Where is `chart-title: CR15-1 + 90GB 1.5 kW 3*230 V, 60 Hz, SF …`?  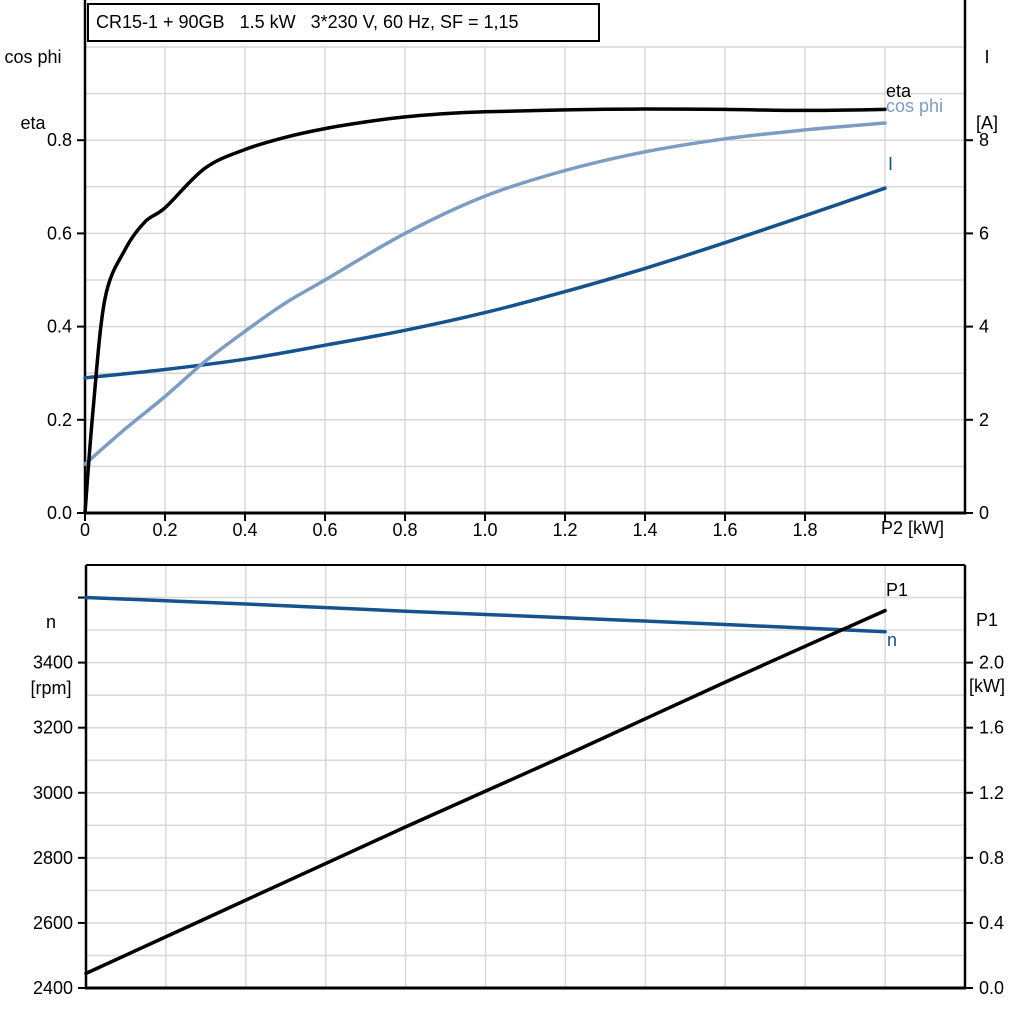
chart-title: CR15-1 + 90GB 1.5 kW 3*230 V, 60 Hz, SF … is located at coordinates (307, 22).